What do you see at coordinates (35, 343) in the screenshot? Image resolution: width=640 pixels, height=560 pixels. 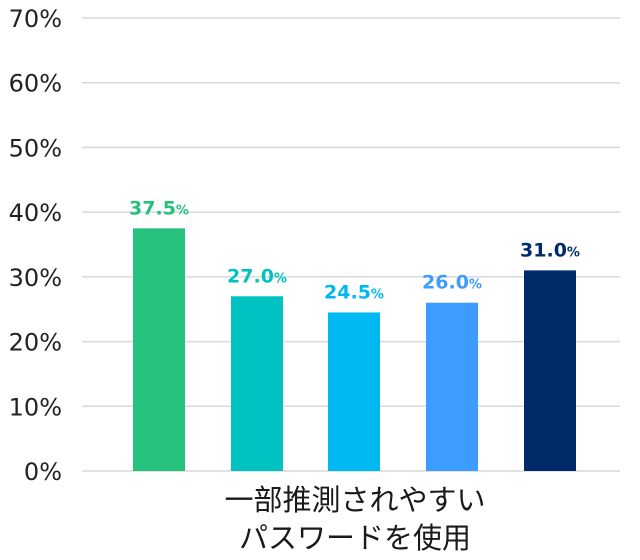 I see `y-tick-label: 20%` at bounding box center [35, 343].